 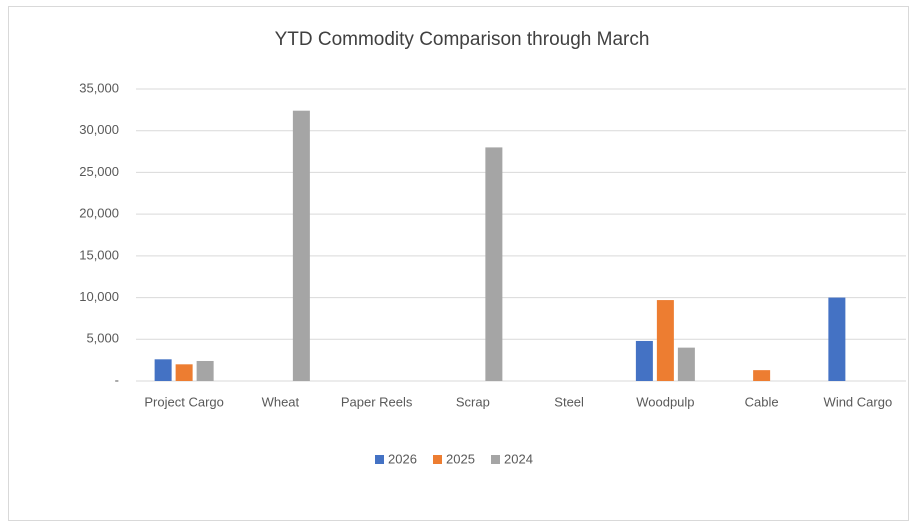 I want to click on legend-label: 2026, so click(x=402, y=458).